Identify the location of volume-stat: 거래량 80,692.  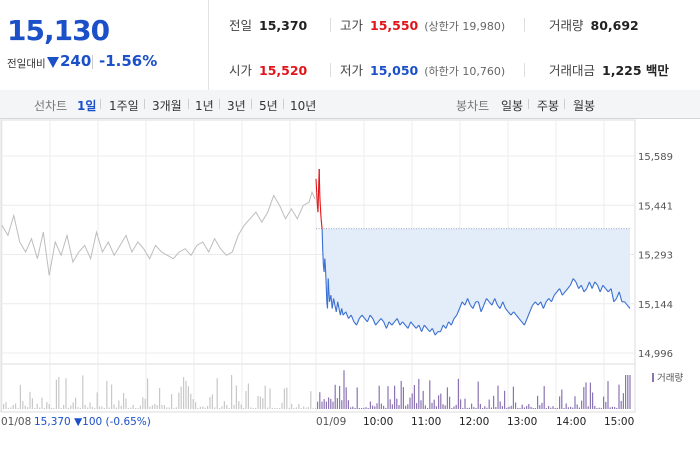
(594, 24).